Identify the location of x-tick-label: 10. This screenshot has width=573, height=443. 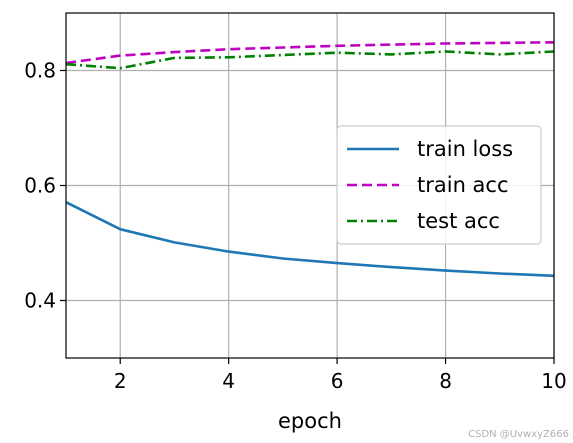
(553, 381).